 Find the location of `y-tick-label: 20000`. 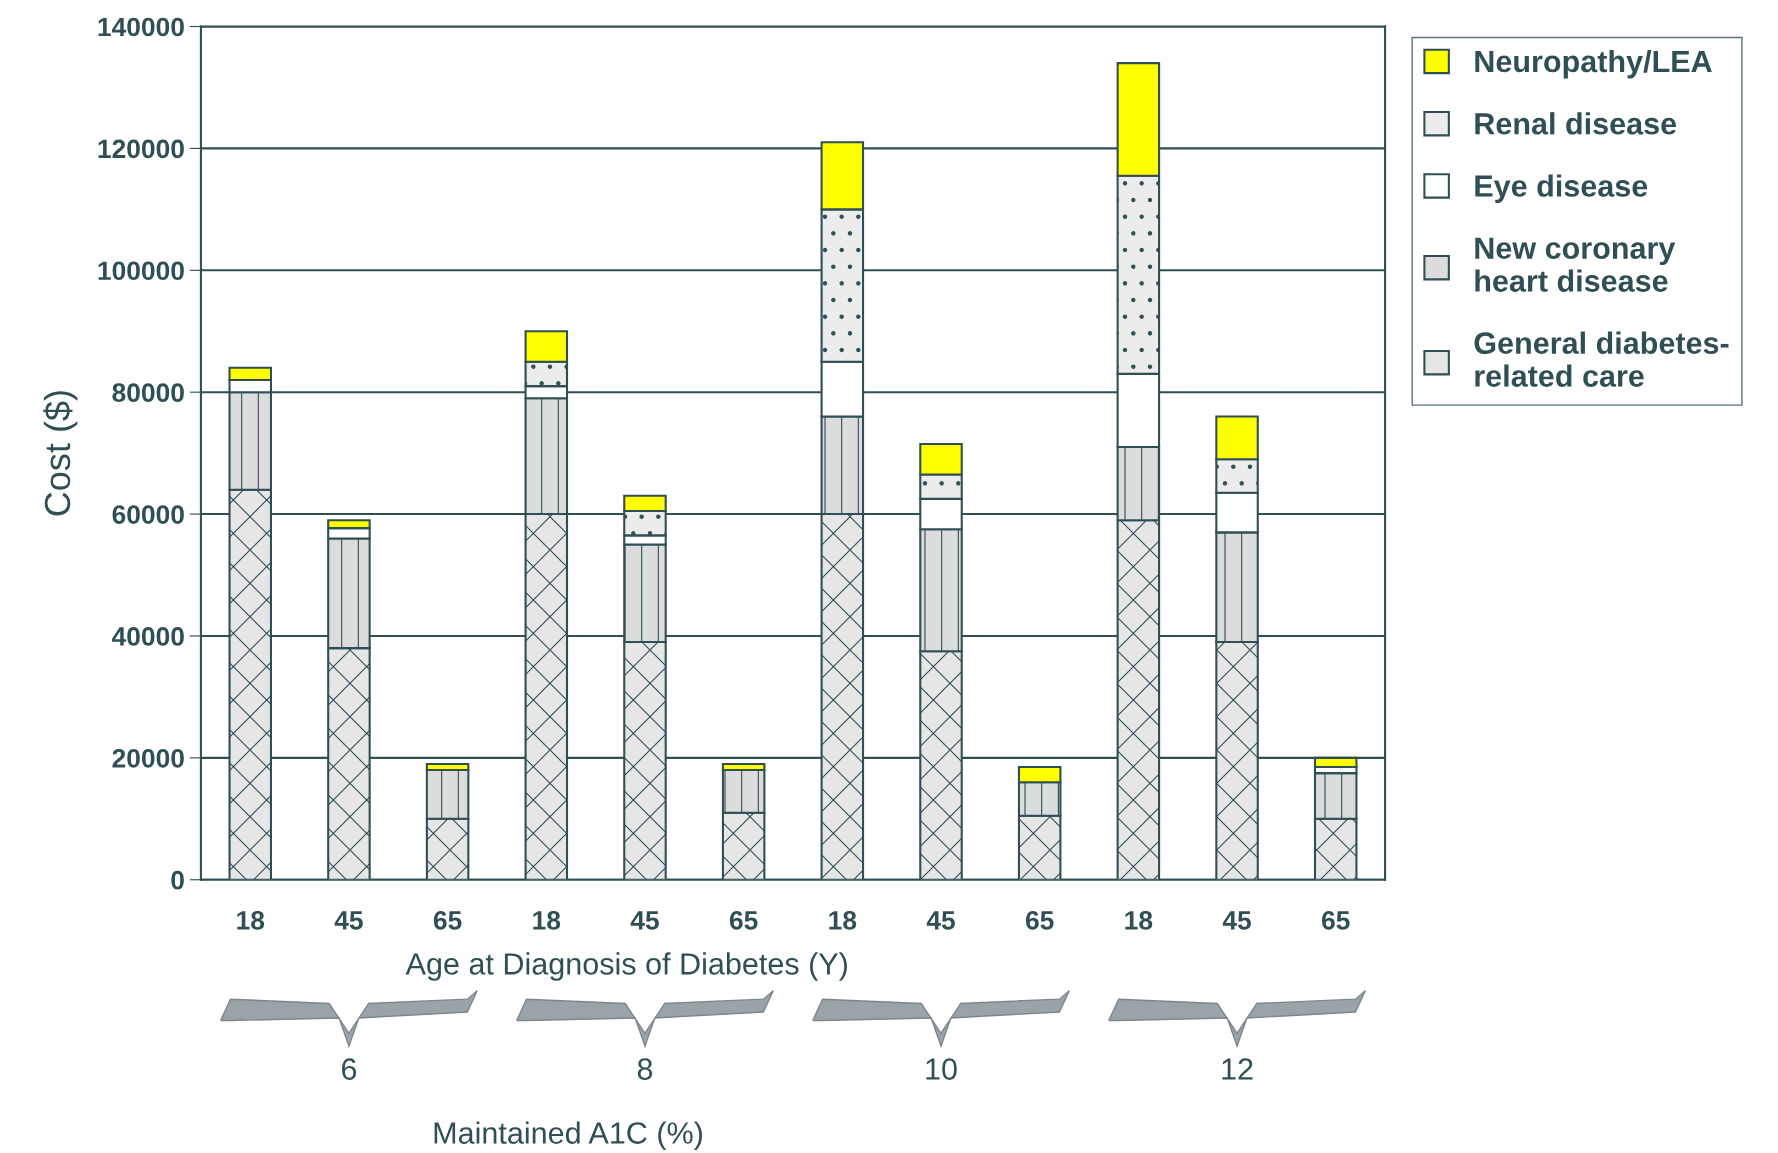

y-tick-label: 20000 is located at coordinates (148, 758).